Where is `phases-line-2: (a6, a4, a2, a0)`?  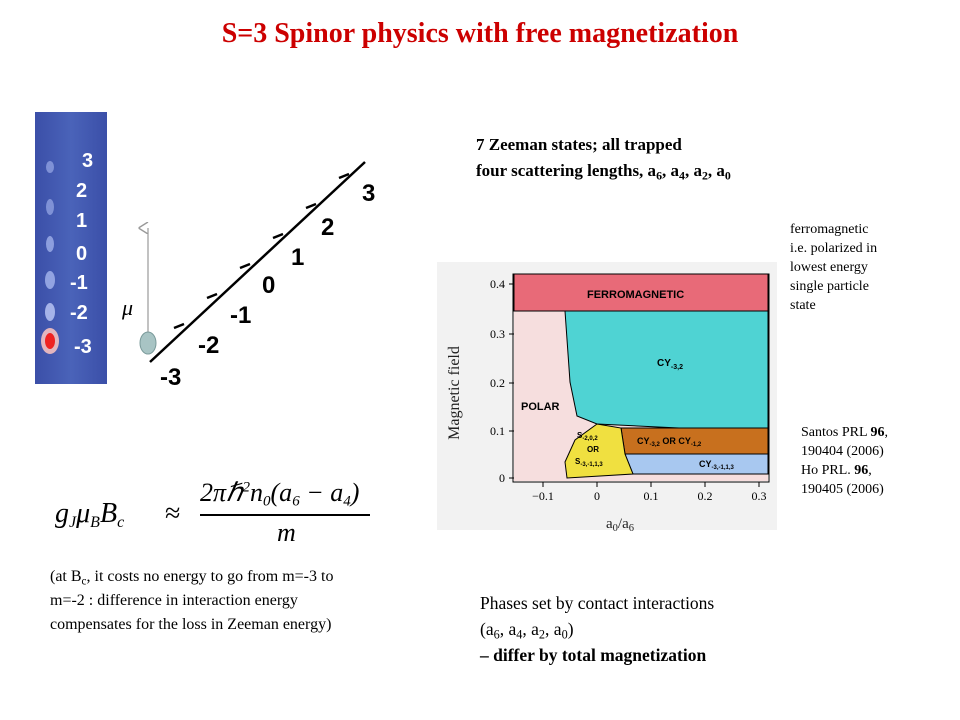
phases-line-2: (a6, a4, a2, a0) is located at coordinates (527, 630).